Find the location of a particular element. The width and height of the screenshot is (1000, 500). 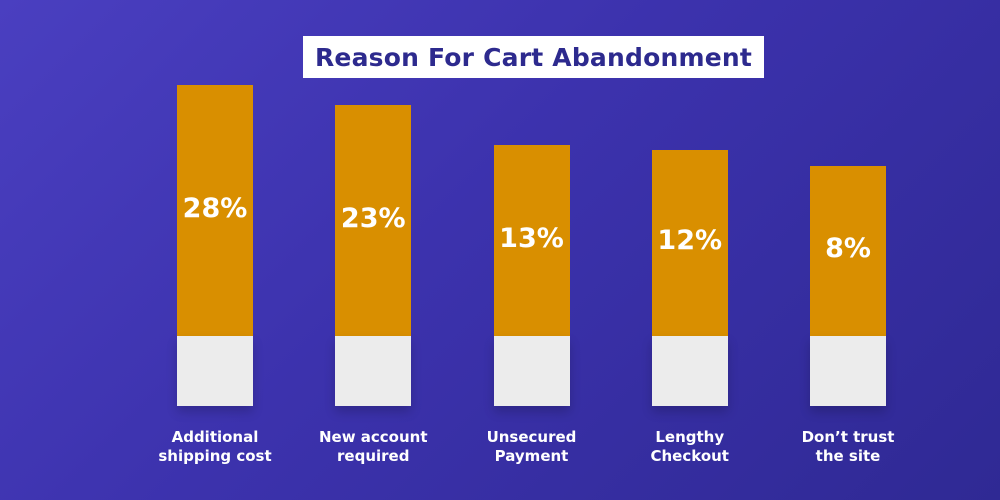

bar-2: 23% is located at coordinates (373, 255).